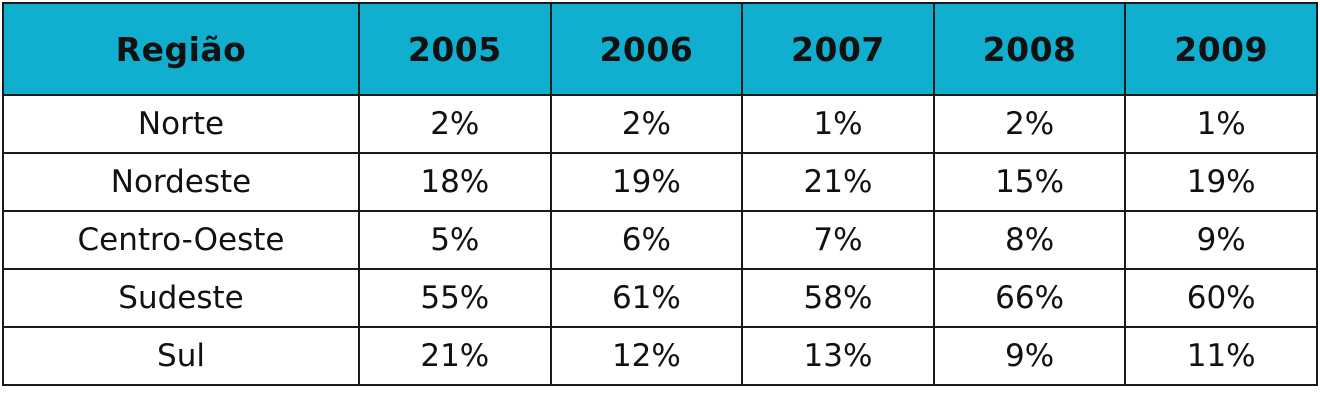 This screenshot has height=412, width=1320. Describe the element at coordinates (1221, 49) in the screenshot. I see `header-cell-year: 2009` at that location.